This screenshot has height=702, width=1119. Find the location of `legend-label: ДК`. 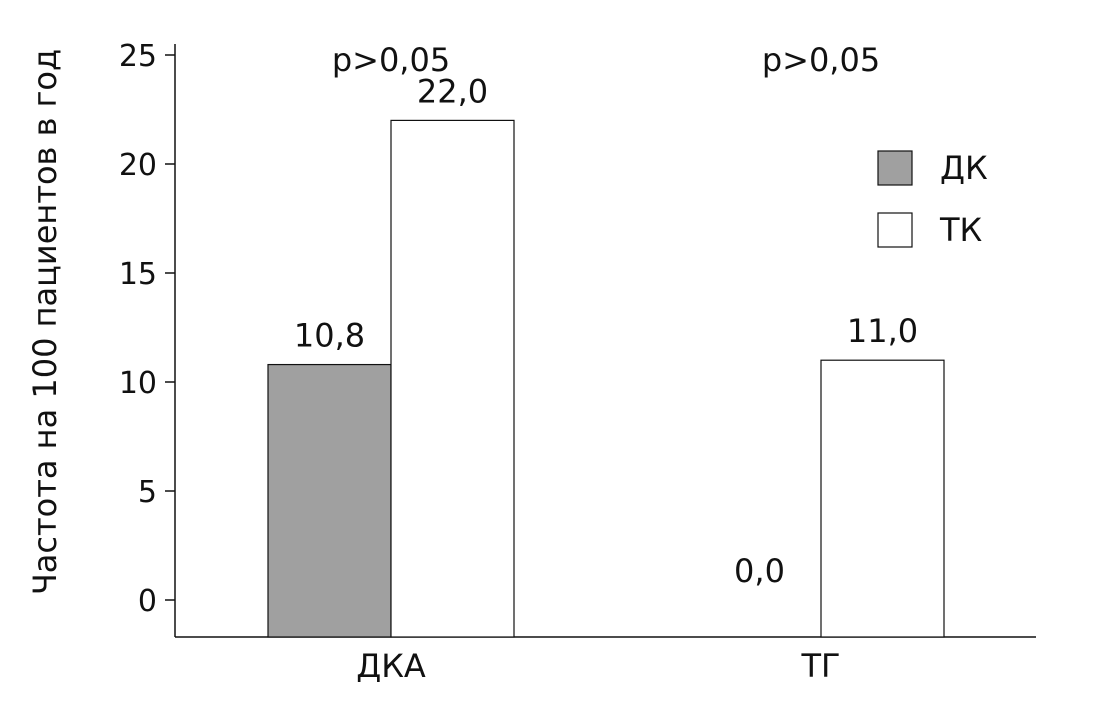

legend-label: ДК is located at coordinates (964, 168).